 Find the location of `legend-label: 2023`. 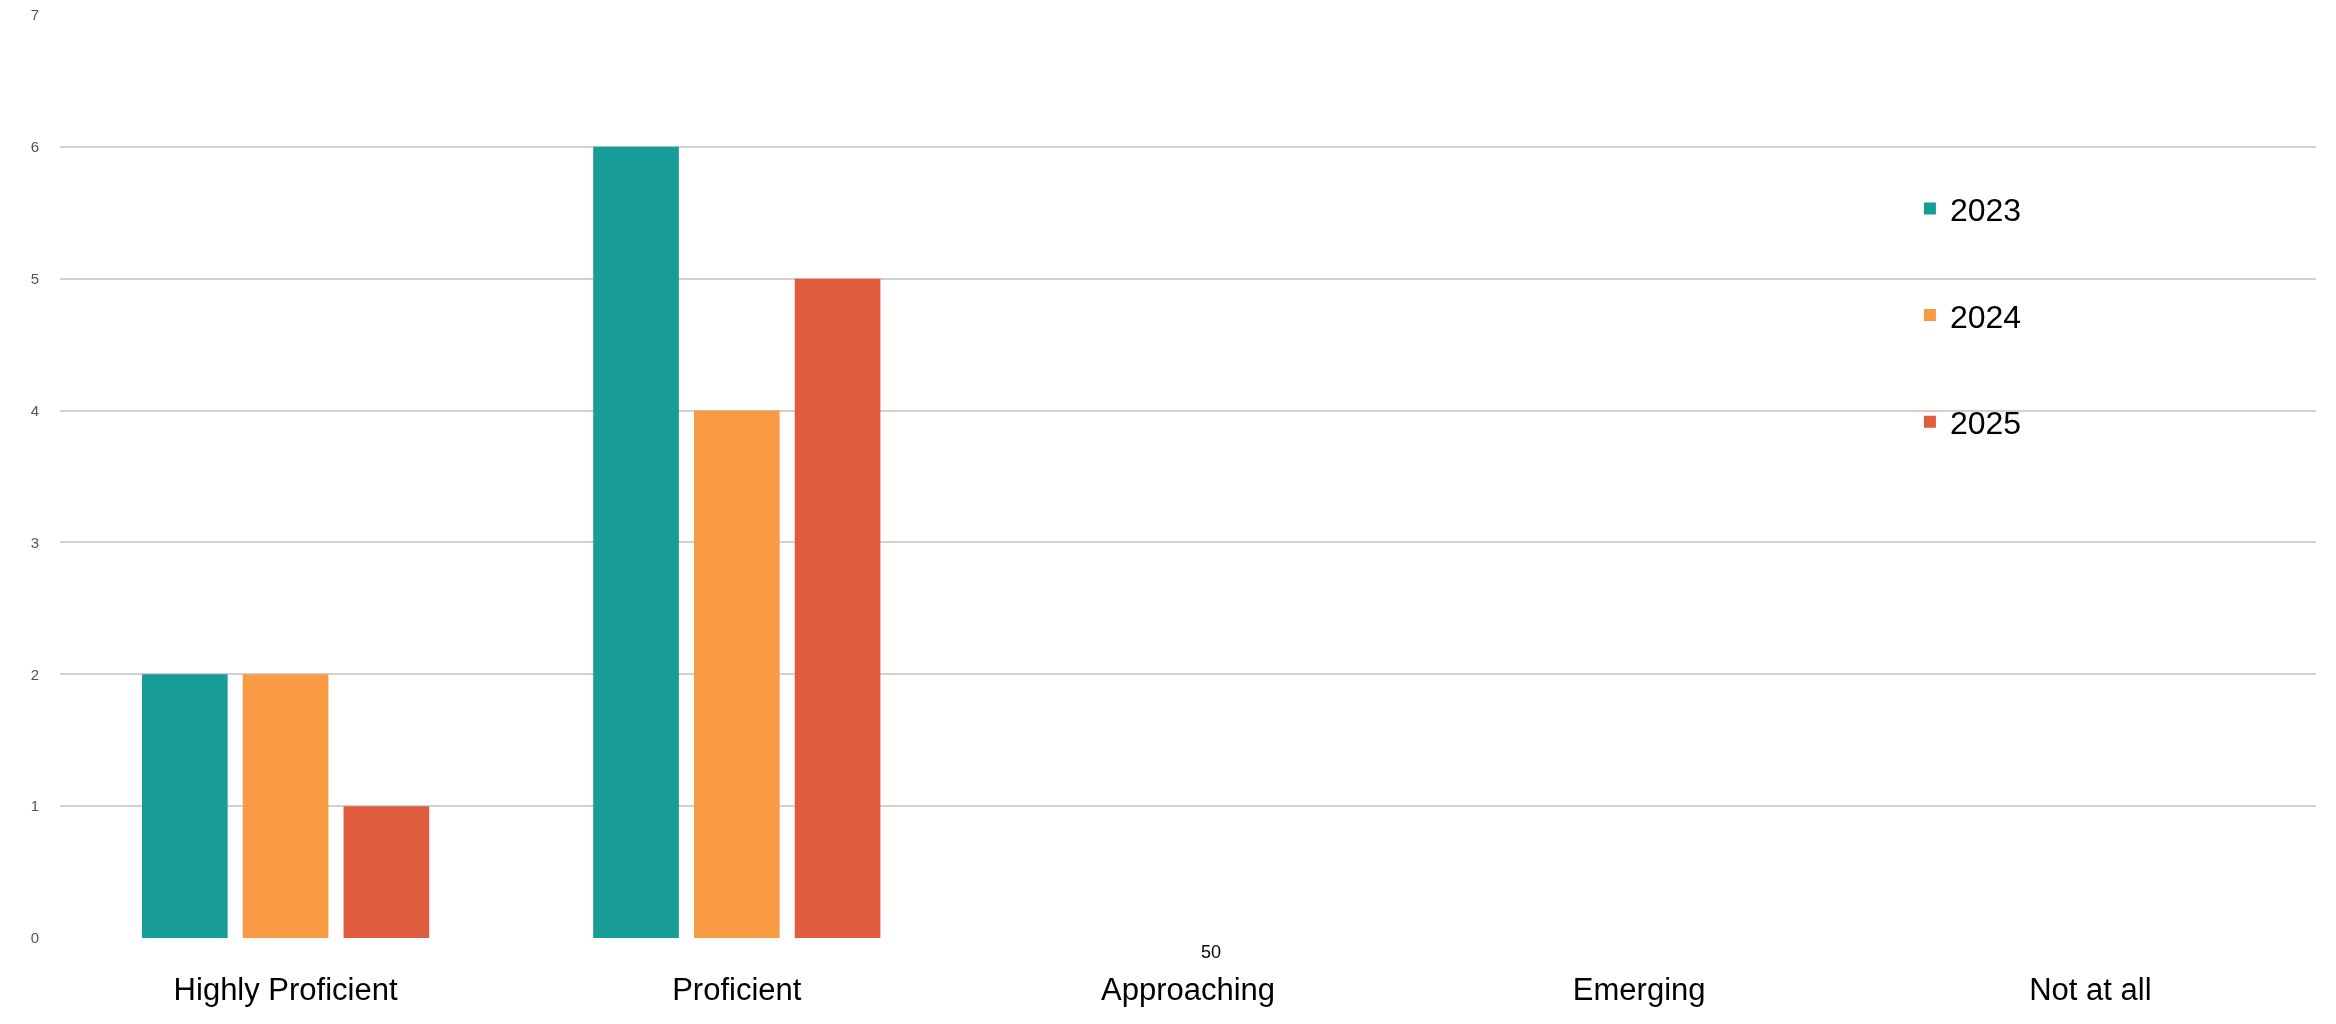

legend-label: 2023 is located at coordinates (1985, 209).